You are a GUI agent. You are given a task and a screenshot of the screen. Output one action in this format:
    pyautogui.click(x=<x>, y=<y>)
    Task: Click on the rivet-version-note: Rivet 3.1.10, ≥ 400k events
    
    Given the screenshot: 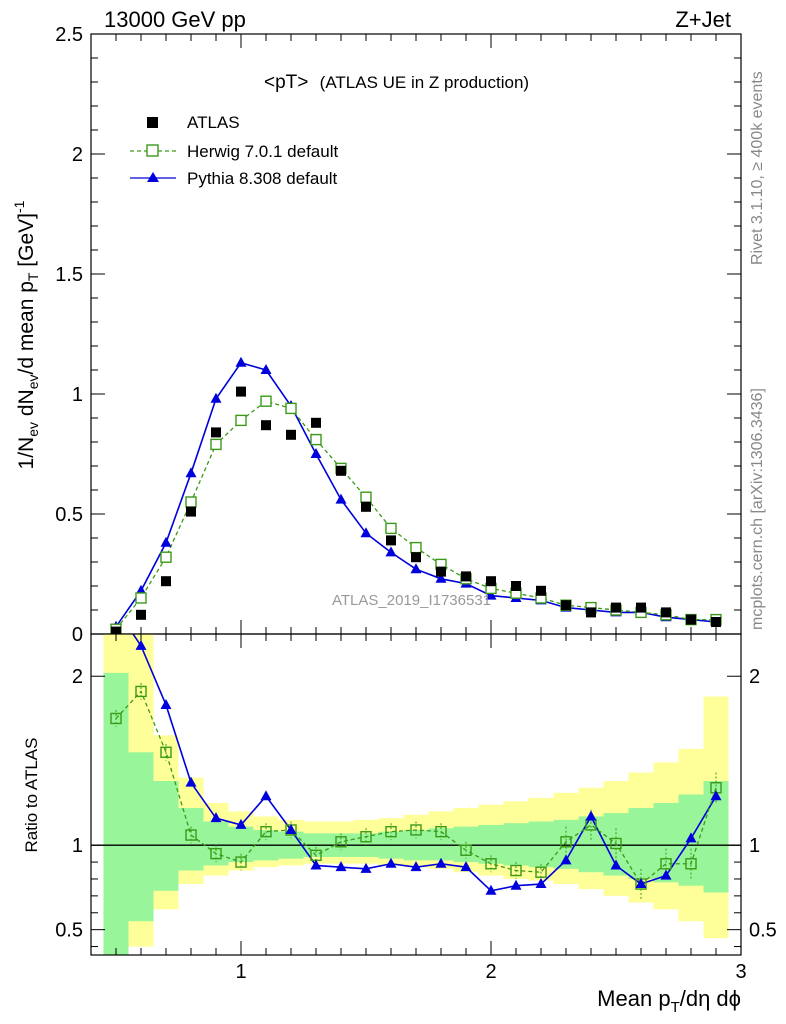 What is the action you would take?
    pyautogui.click(x=757, y=168)
    